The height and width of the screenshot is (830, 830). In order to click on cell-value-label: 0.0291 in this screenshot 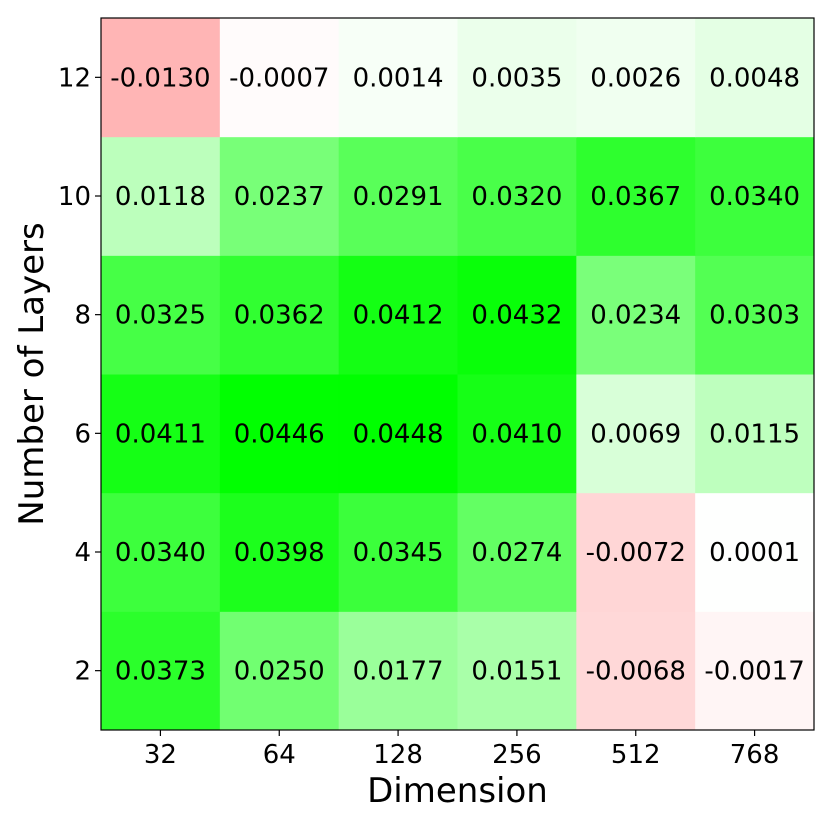, I will do `click(398, 197)`.